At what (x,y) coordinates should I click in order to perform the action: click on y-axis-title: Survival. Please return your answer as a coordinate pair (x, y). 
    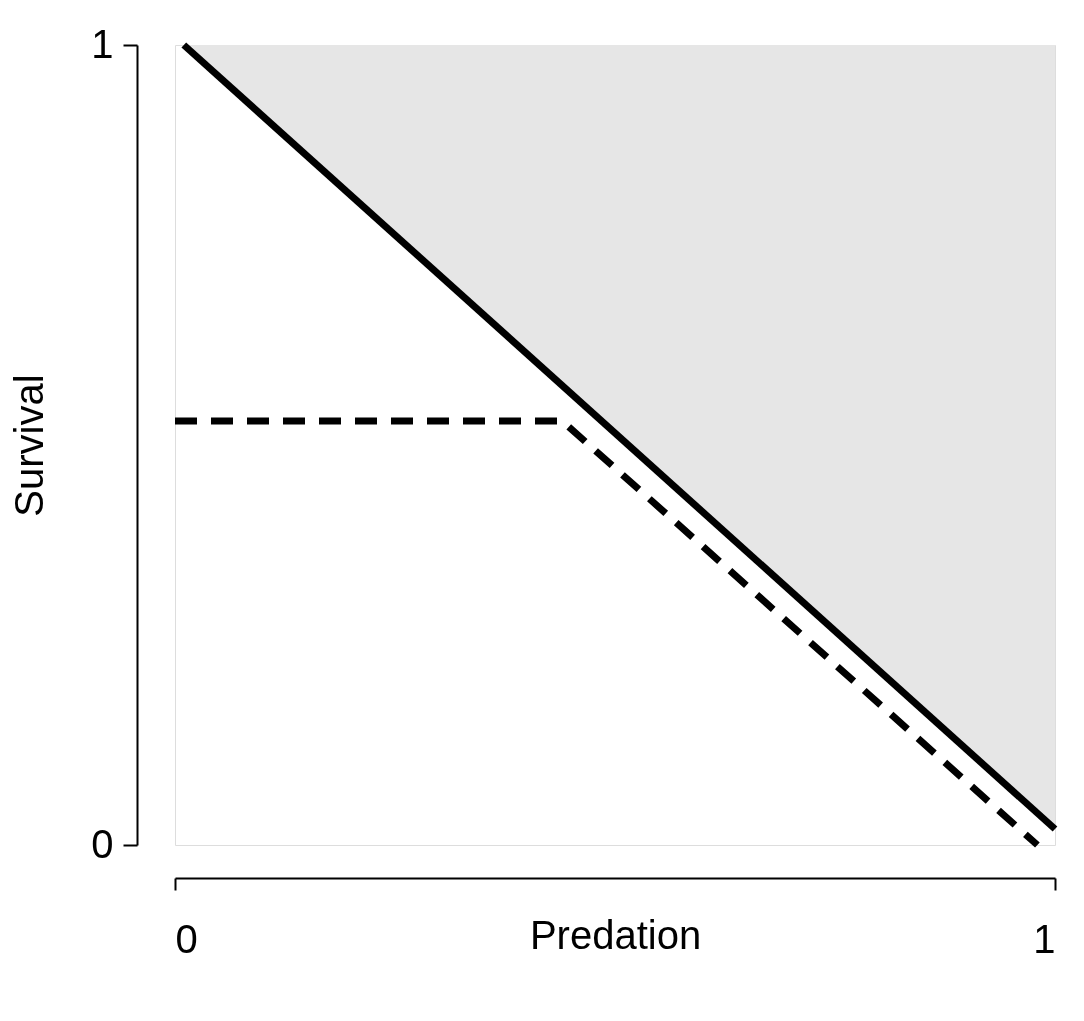
    Looking at the image, I should click on (29, 445).